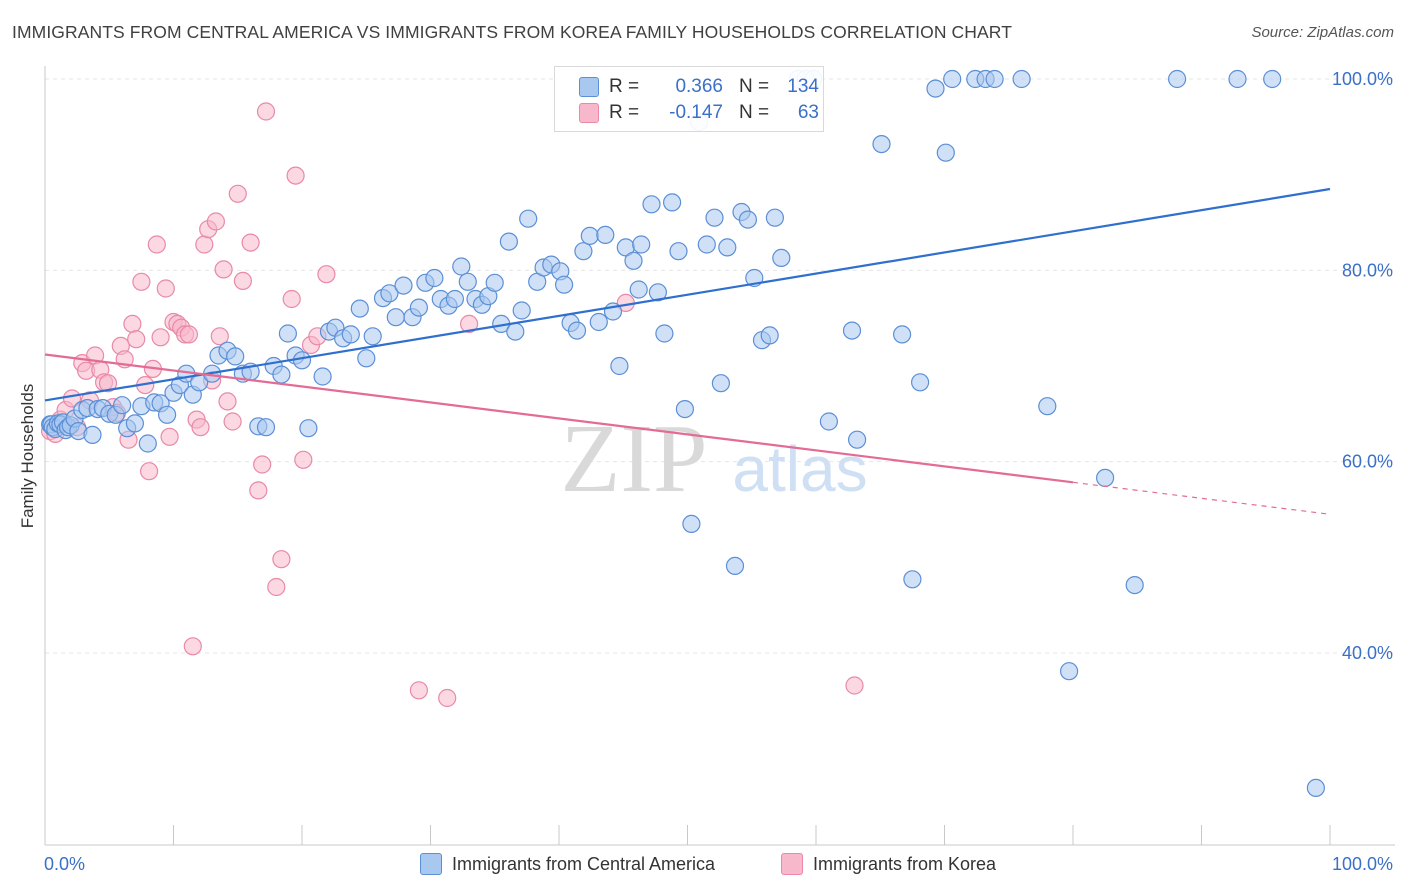 The height and width of the screenshot is (892, 1406). Describe the element at coordinates (1322, 32) in the screenshot. I see `source-credit: Source: ZipAtlas.com` at that location.